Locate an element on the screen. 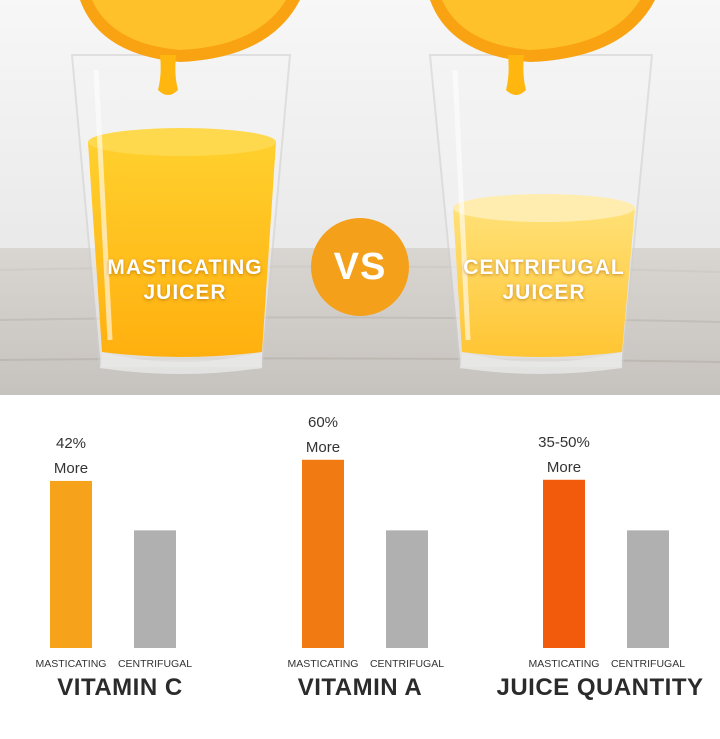 This screenshot has height=739, width=720. tick-label-vitamin-c-centrifugal: CENTRIFUGAL is located at coordinates (155, 664).